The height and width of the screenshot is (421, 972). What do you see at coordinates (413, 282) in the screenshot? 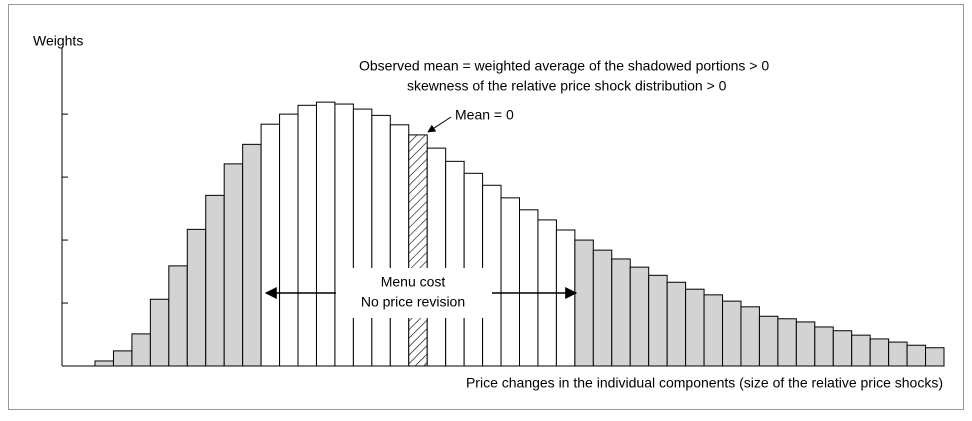
I see `annotation: Menu cost` at bounding box center [413, 282].